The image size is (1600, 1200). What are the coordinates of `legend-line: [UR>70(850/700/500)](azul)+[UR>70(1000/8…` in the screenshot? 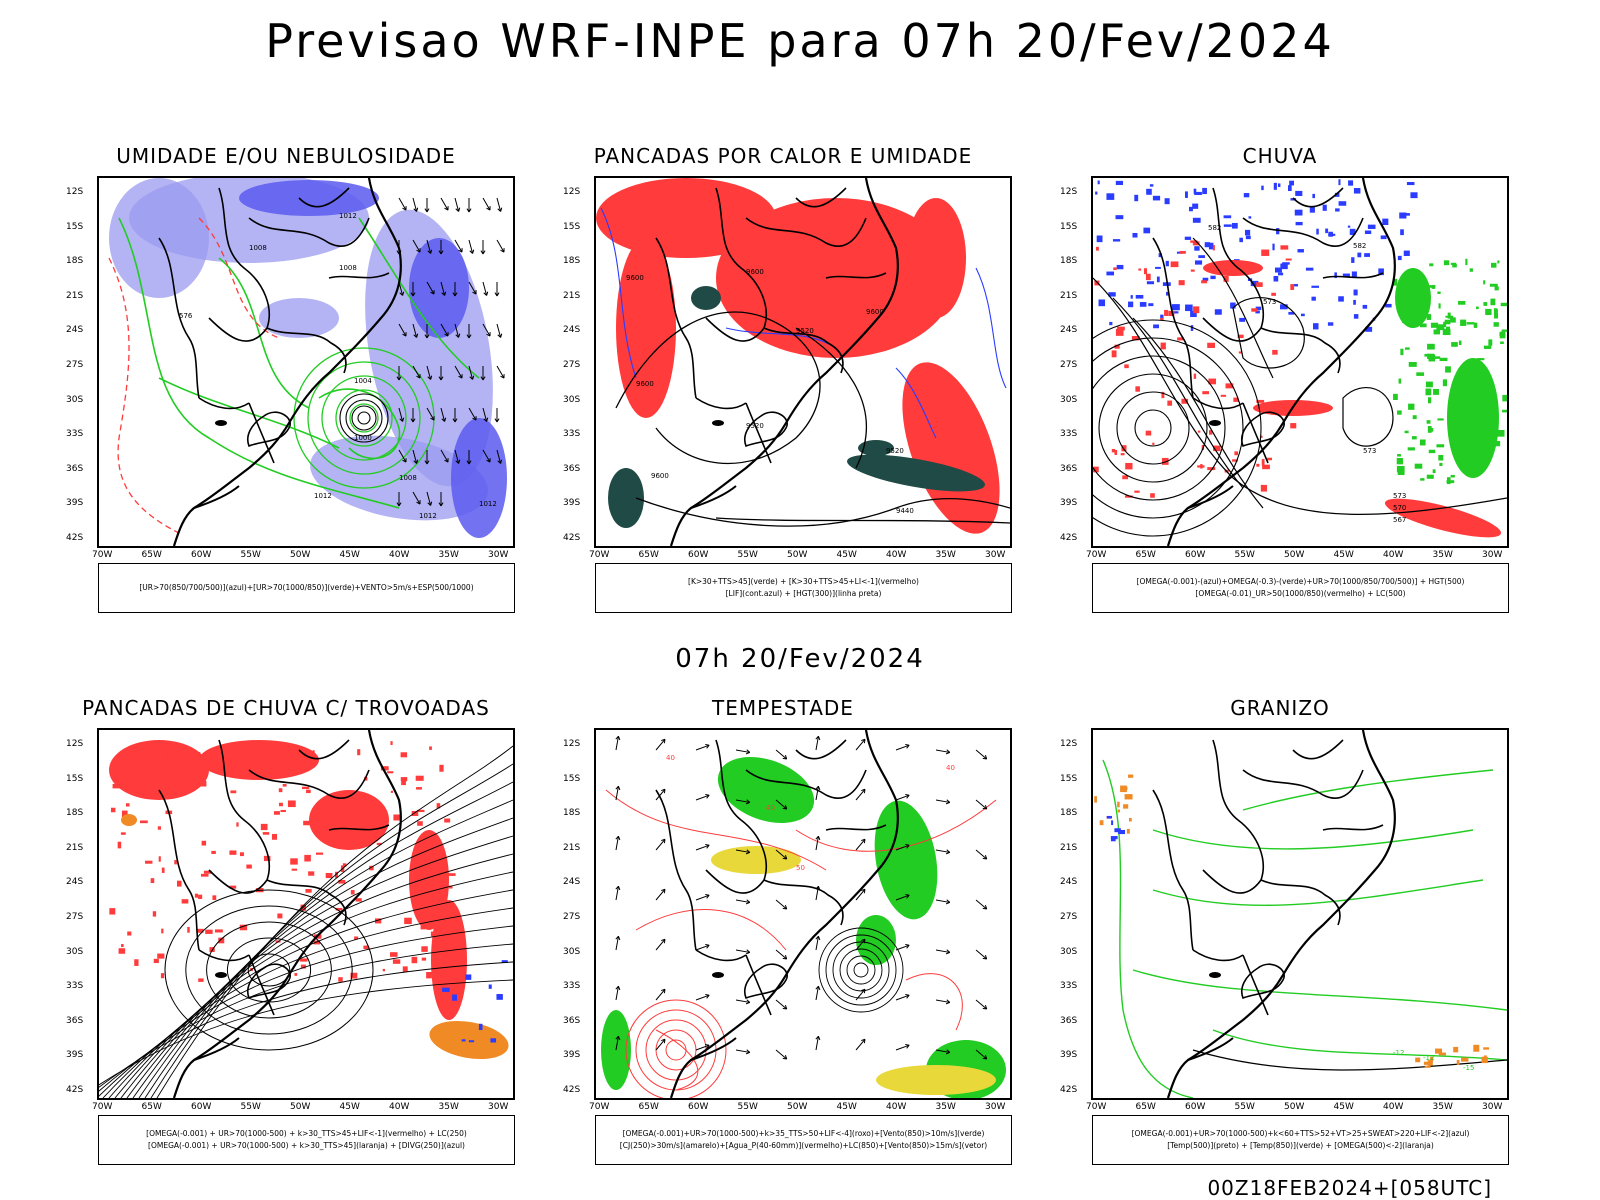 It's located at (306, 587).